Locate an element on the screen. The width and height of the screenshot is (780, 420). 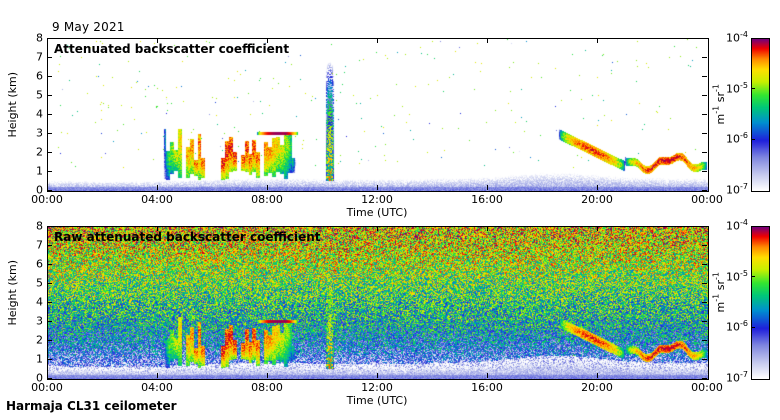
panel0-xtick-3: 12:00 is located at coordinates (377, 199).